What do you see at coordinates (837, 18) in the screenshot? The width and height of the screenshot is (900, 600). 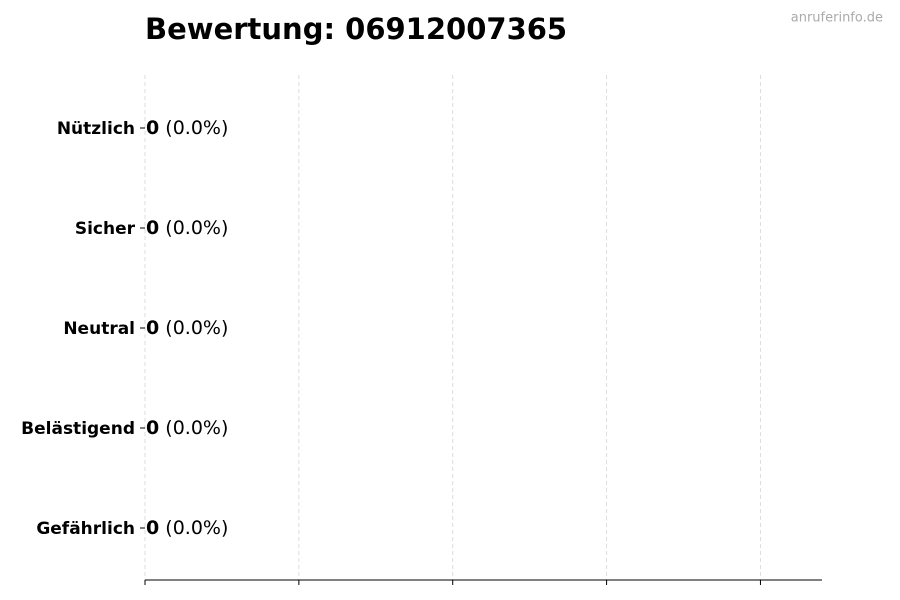 I see `watermark: anruferinfo.de` at bounding box center [837, 18].